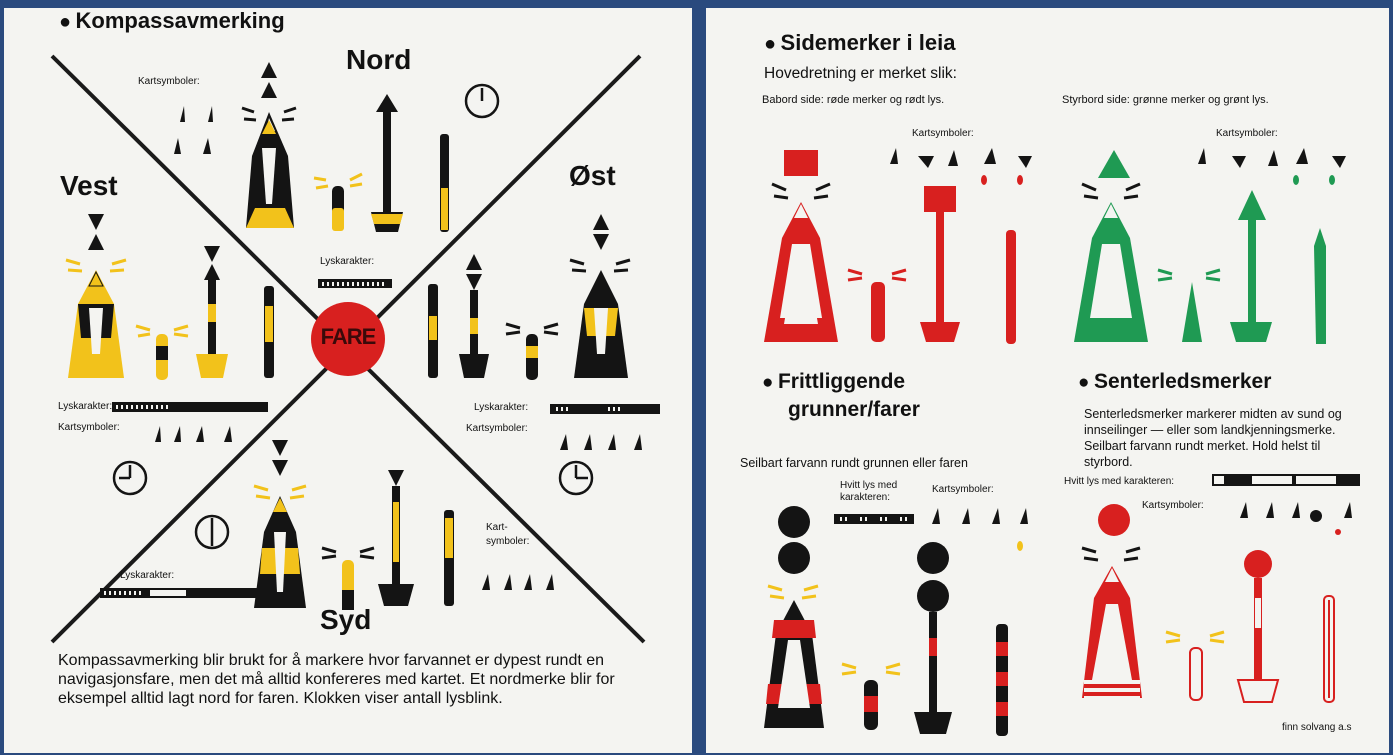 Image resolution: width=1393 pixels, height=755 pixels. I want to click on east-pillar-buoy-icon, so click(474, 316).